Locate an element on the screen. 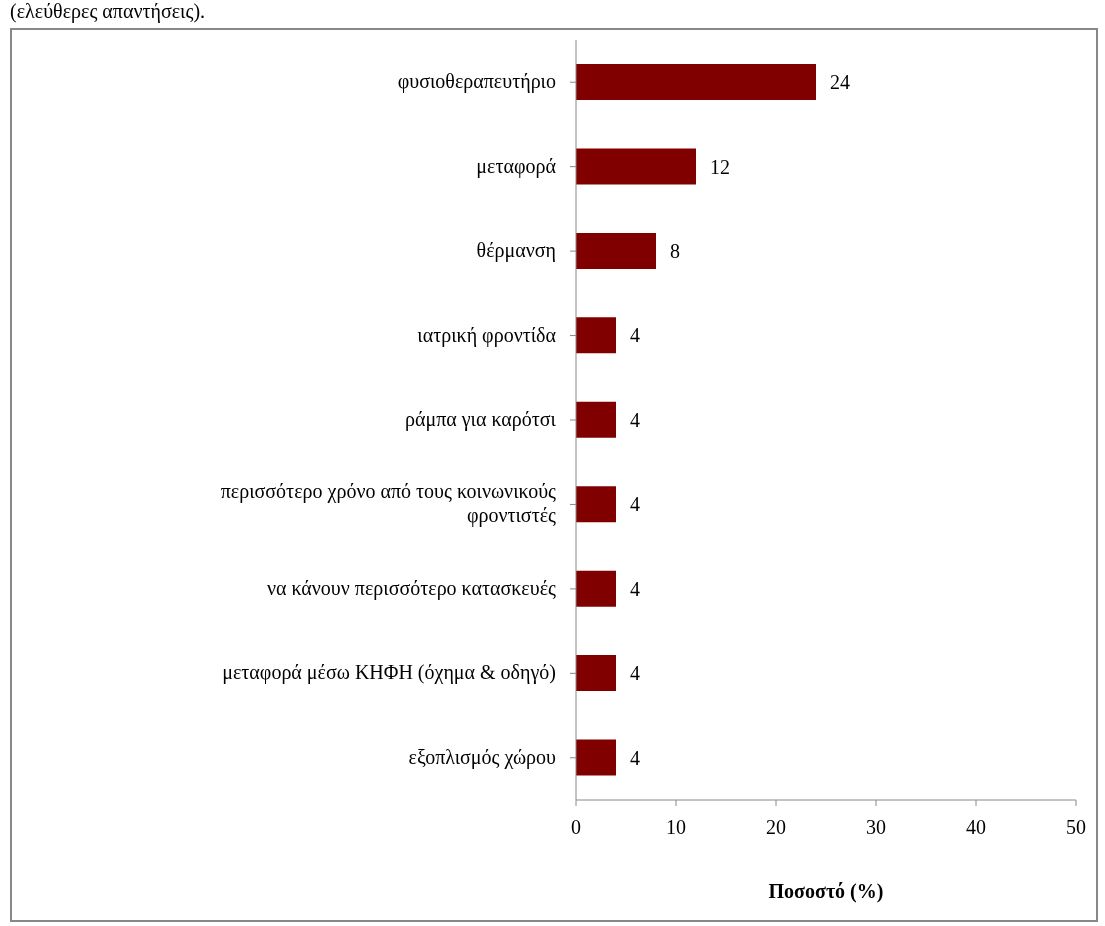  y-tick-label: μεταφορά is located at coordinates (516, 166).